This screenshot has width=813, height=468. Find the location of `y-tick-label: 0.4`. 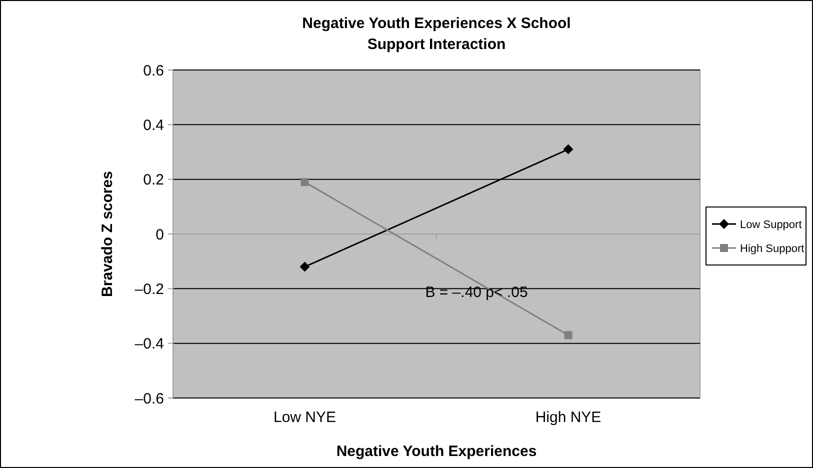

y-tick-label: 0.4 is located at coordinates (153, 125).